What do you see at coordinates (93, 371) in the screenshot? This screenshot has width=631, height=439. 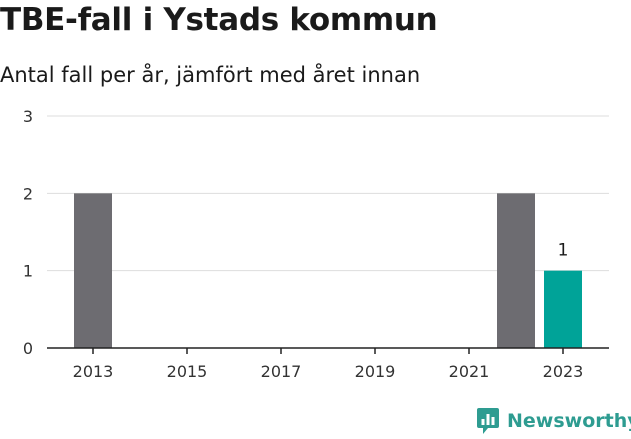 I see `x-tick-label: 2013` at bounding box center [93, 371].